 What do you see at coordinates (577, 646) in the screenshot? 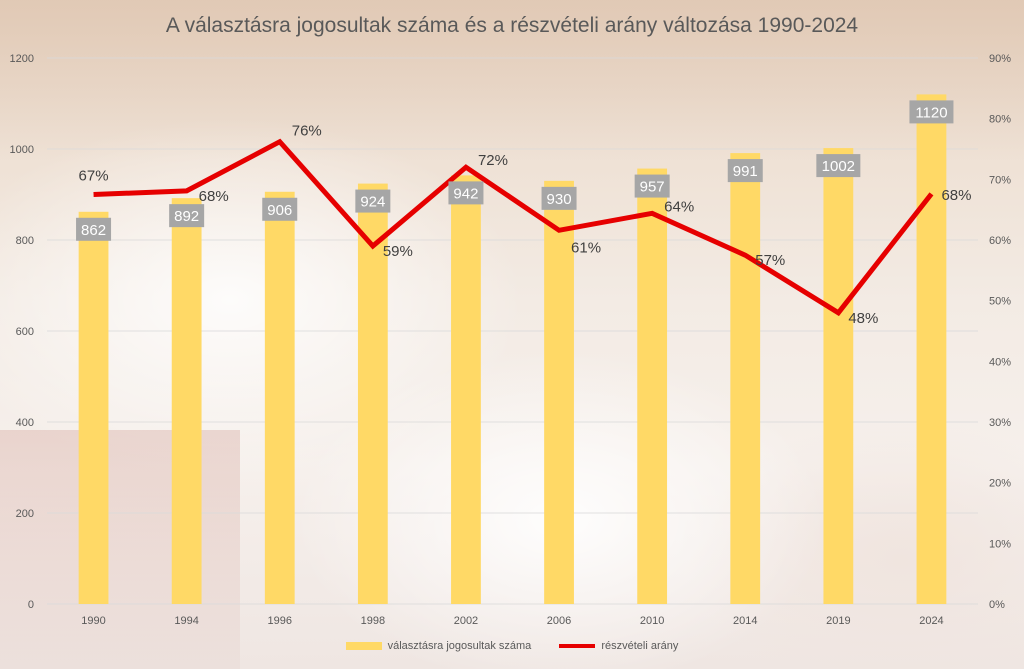
I see `legend-swatch-line` at bounding box center [577, 646].